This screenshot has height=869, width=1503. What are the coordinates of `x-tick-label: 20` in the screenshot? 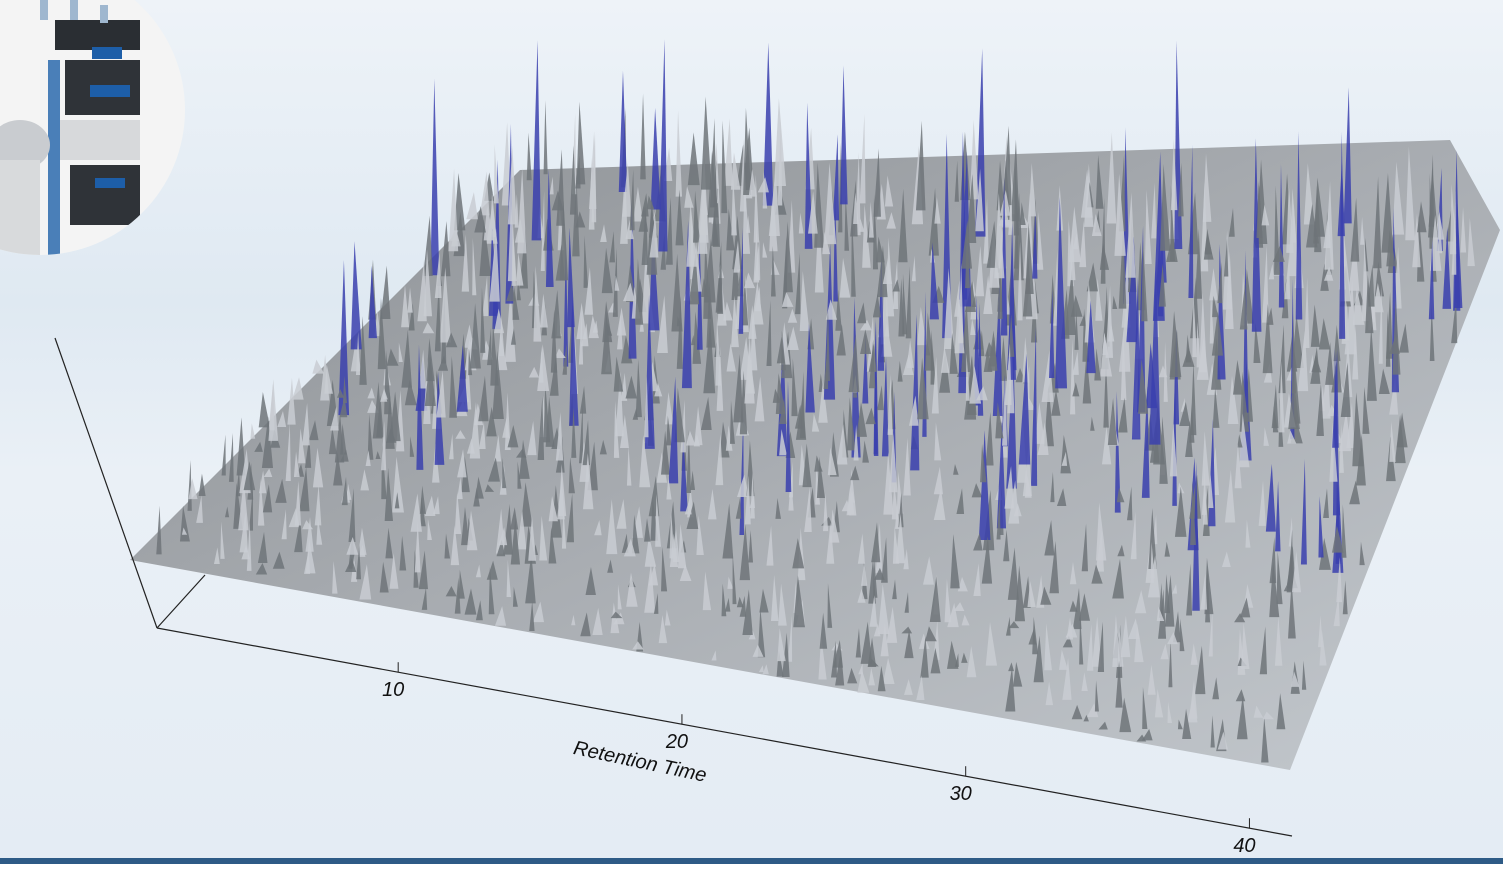 It's located at (676, 742).